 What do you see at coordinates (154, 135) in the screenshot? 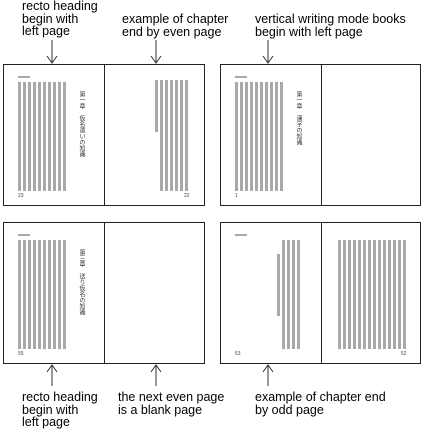
I see `page-right: 22` at bounding box center [154, 135].